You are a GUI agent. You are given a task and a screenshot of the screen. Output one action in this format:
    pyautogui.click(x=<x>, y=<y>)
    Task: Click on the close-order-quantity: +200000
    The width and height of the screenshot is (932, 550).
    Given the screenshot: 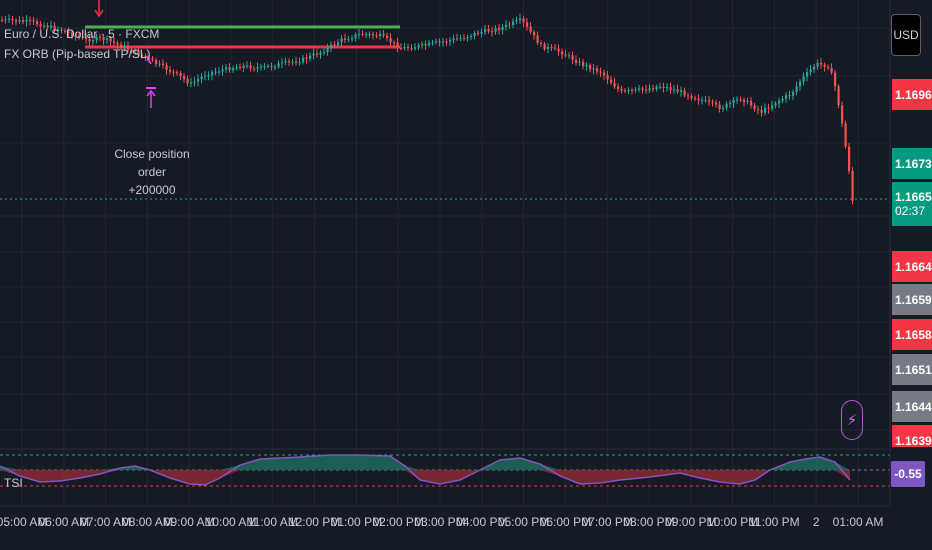 What is the action you would take?
    pyautogui.click(x=152, y=190)
    